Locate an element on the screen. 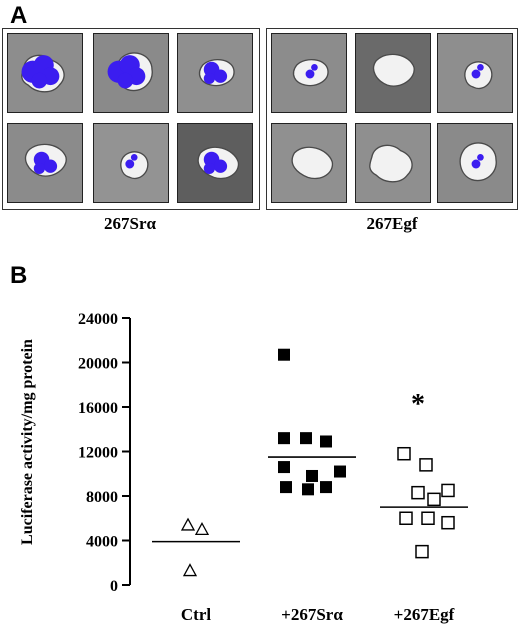  y-tick-label: 16000 is located at coordinates (98, 408).